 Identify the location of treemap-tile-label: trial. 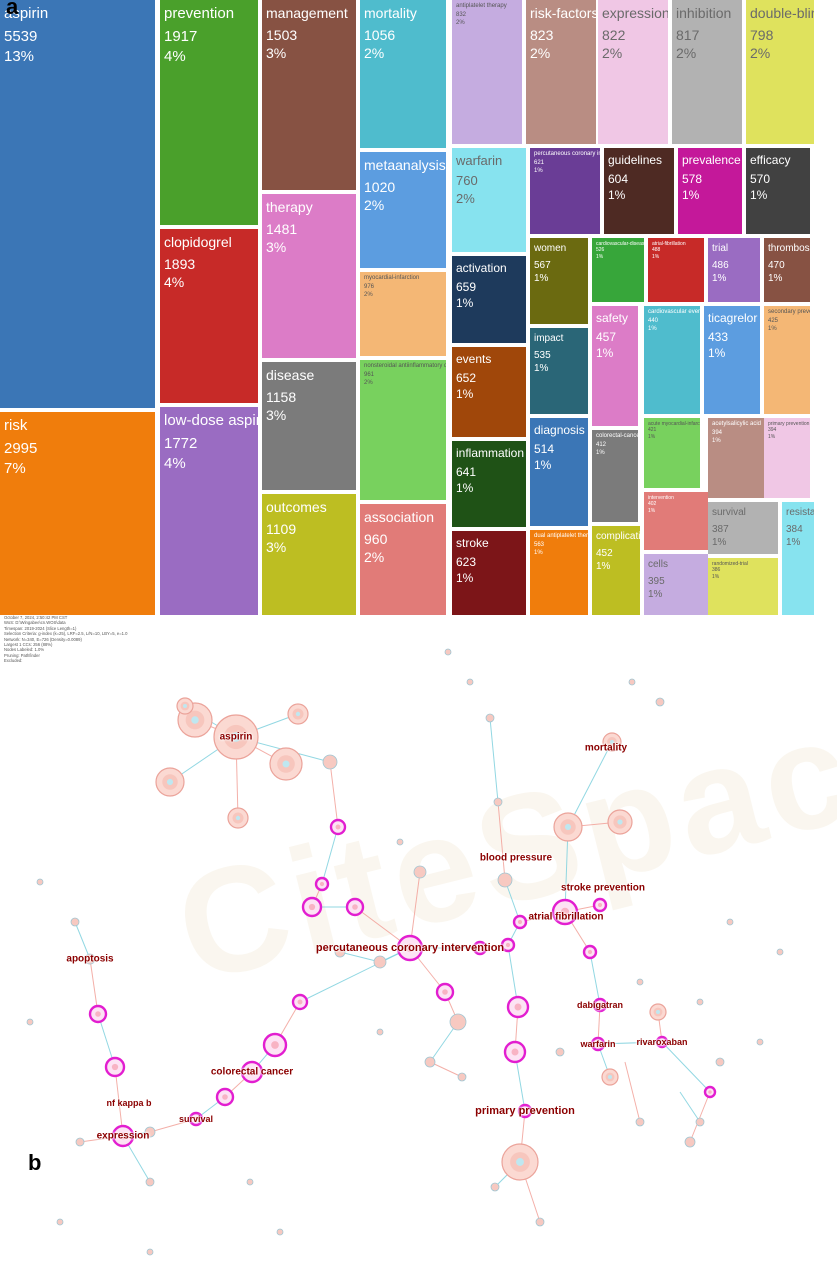
(720, 248).